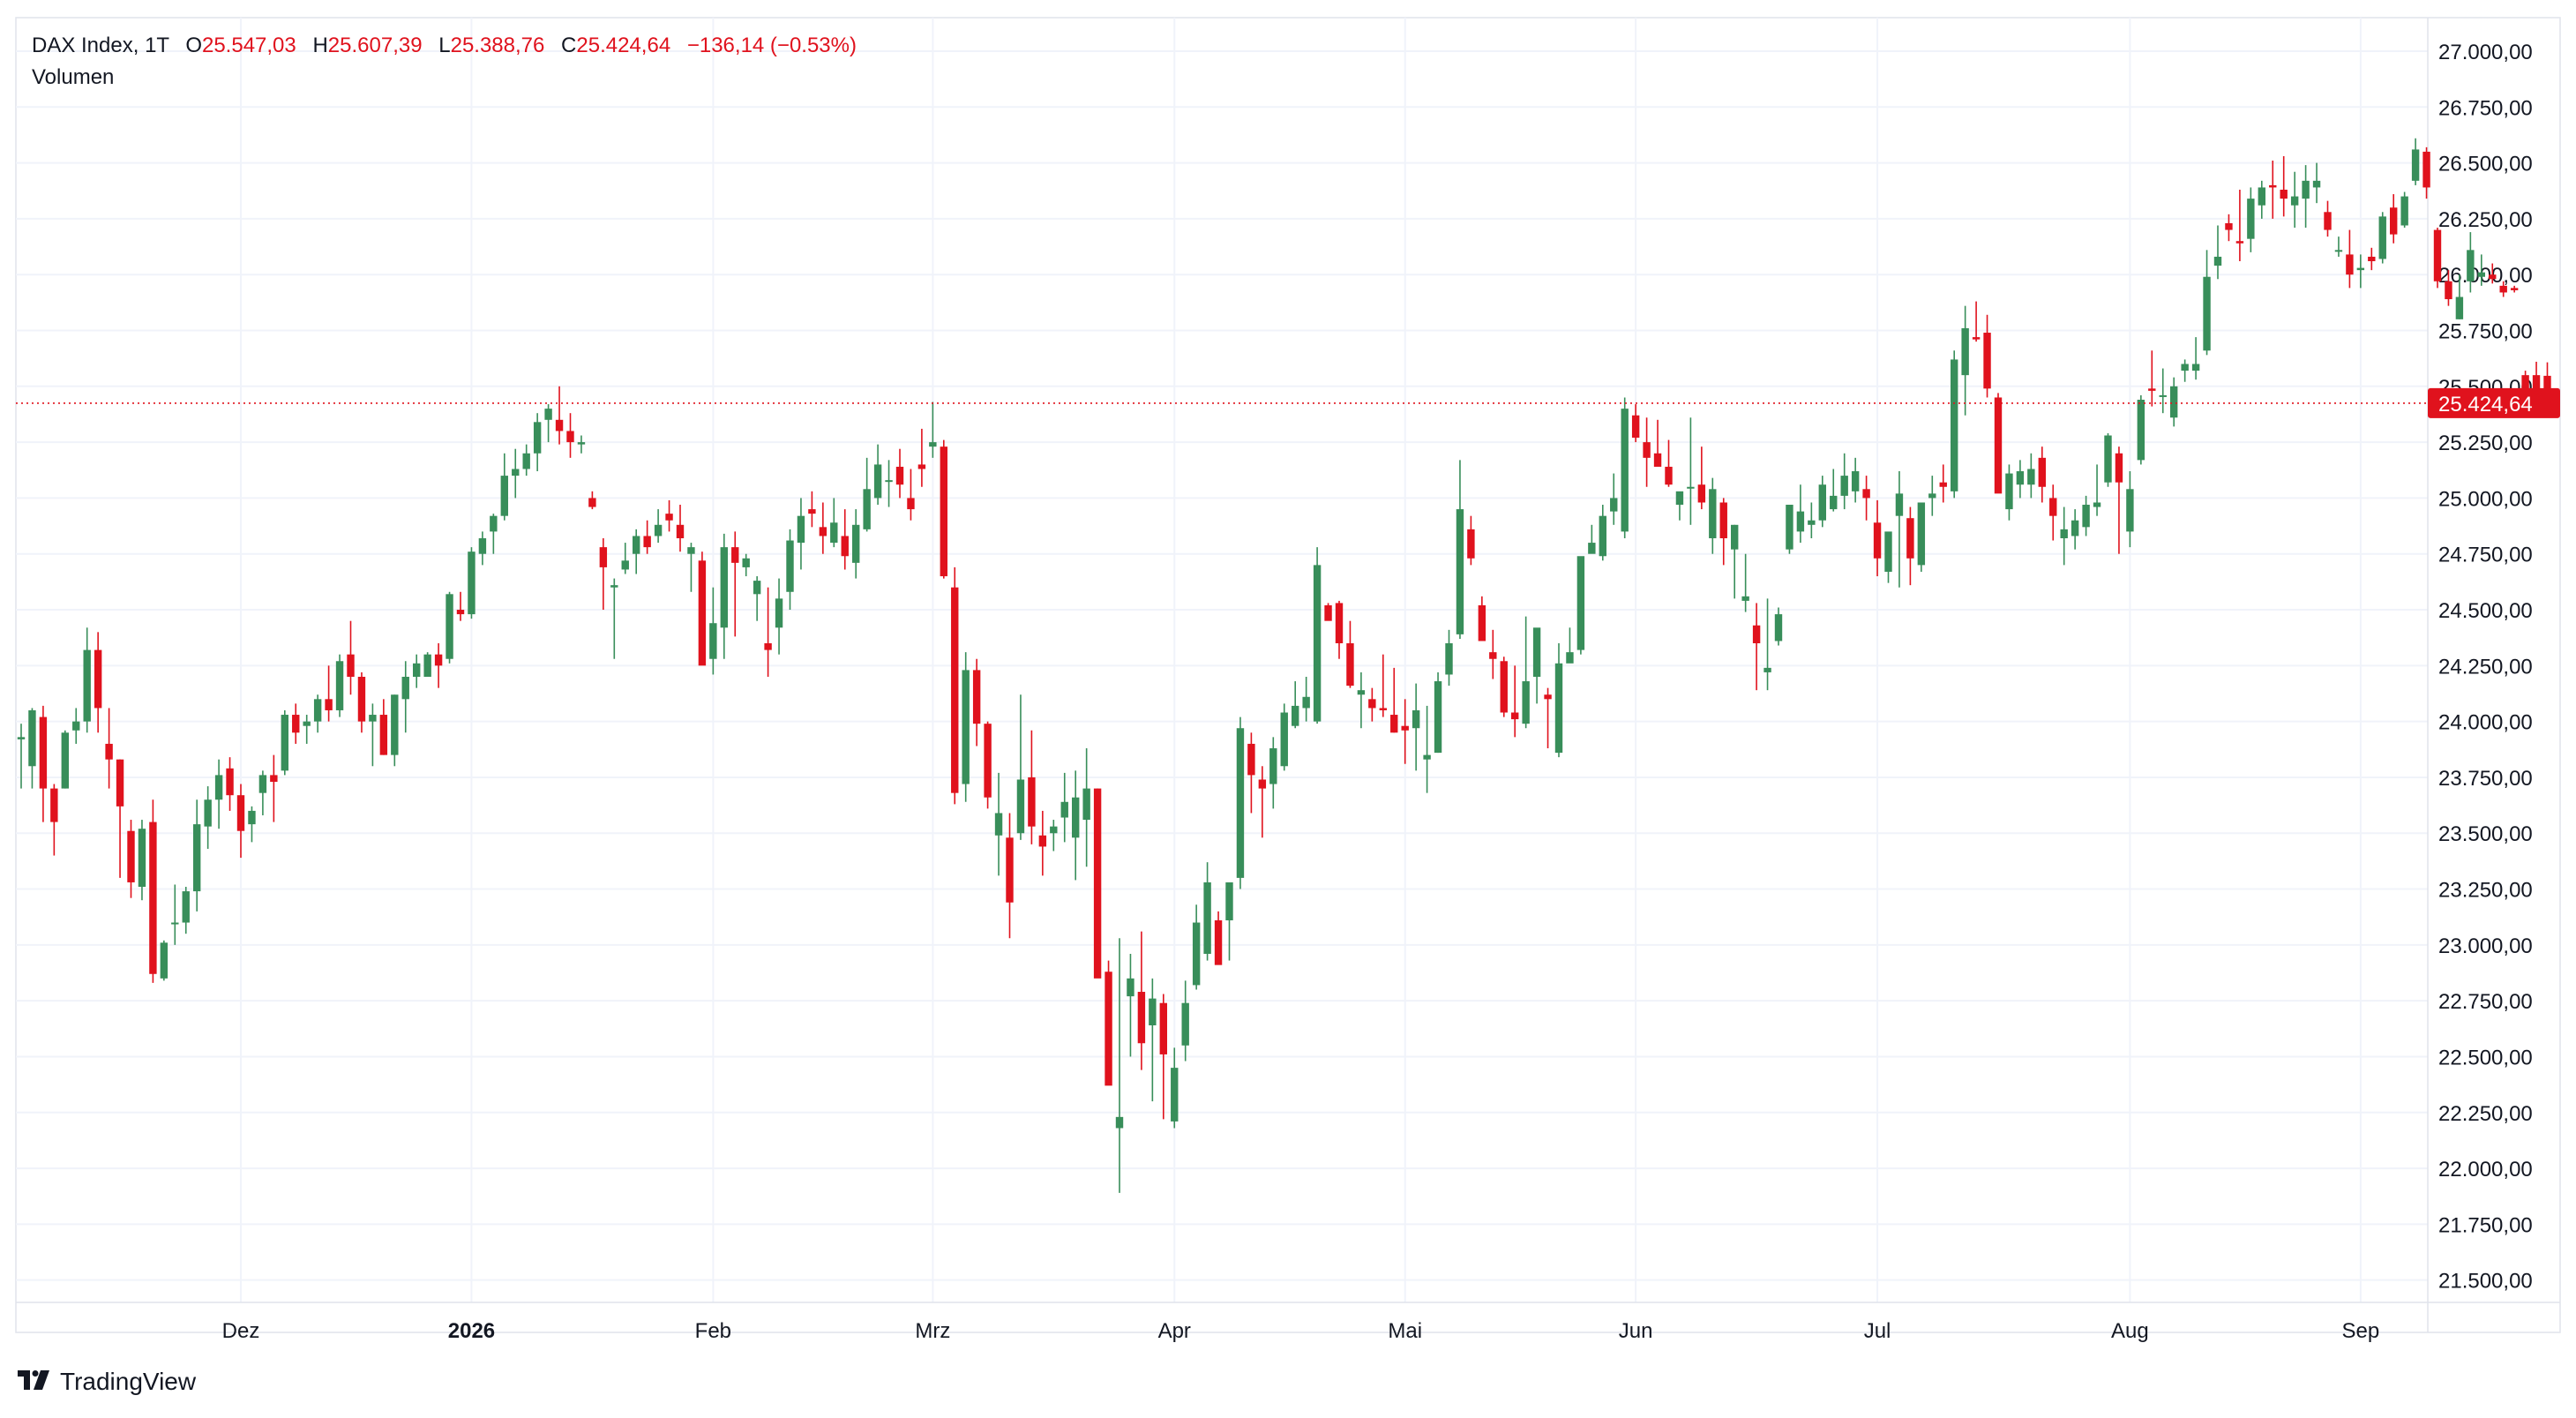 Image resolution: width=2576 pixels, height=1418 pixels. Describe the element at coordinates (2486, 834) in the screenshot. I see `y-tick-label: 23.500,00` at that location.